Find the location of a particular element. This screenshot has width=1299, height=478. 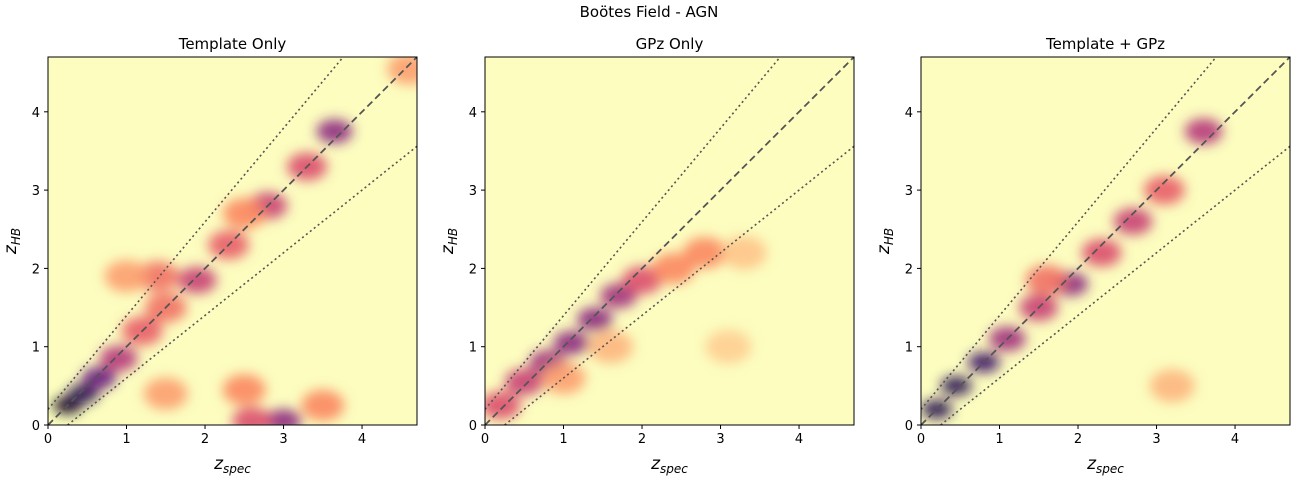

panel-title: Template Only is located at coordinates (232, 44).